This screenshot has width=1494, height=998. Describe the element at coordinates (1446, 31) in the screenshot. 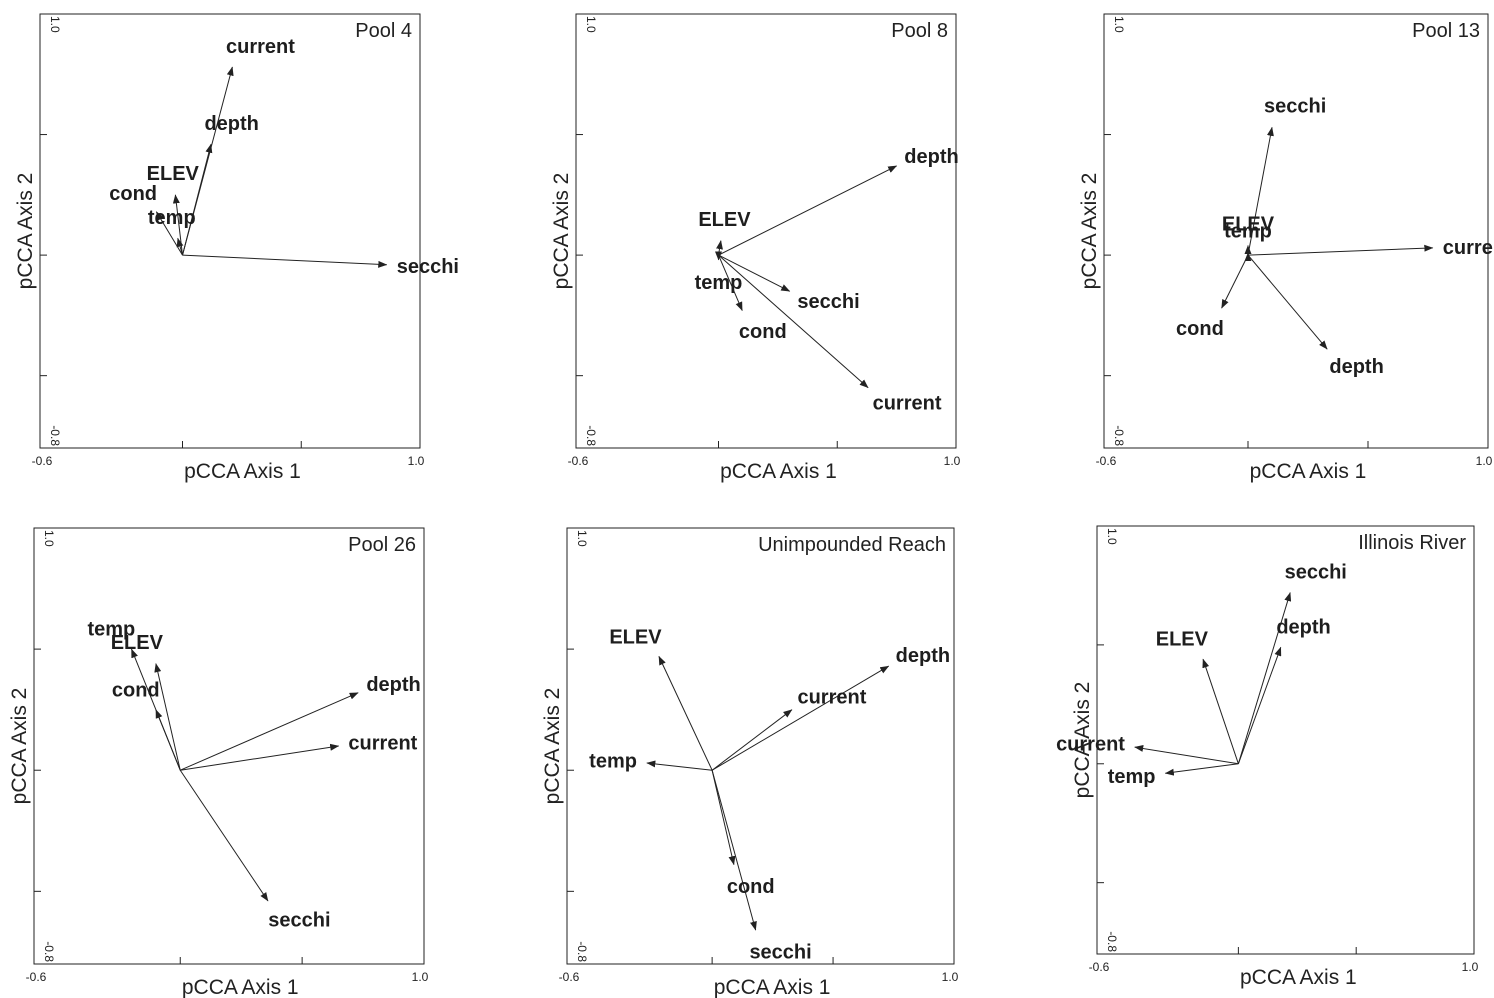

I see `panel-title: Pool 13` at that location.